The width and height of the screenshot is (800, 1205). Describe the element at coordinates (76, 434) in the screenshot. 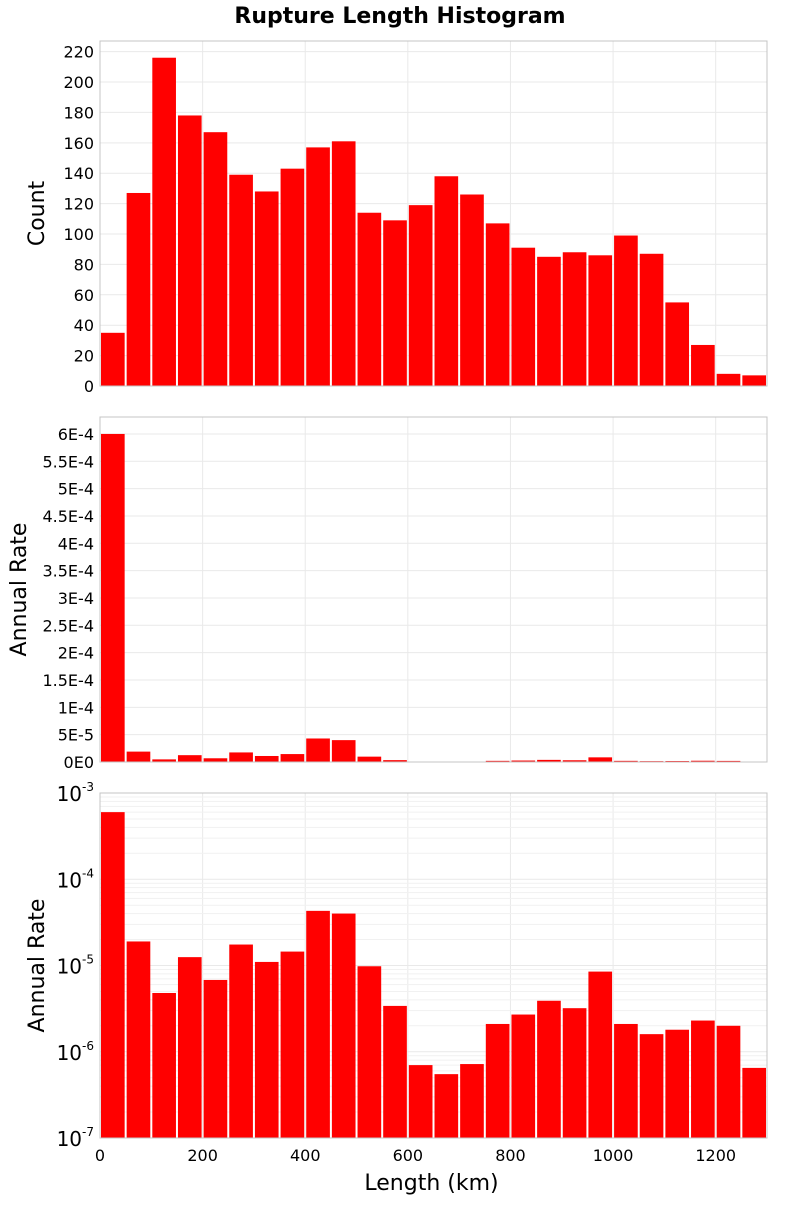

I see `y-tick-label: 6E-4` at that location.